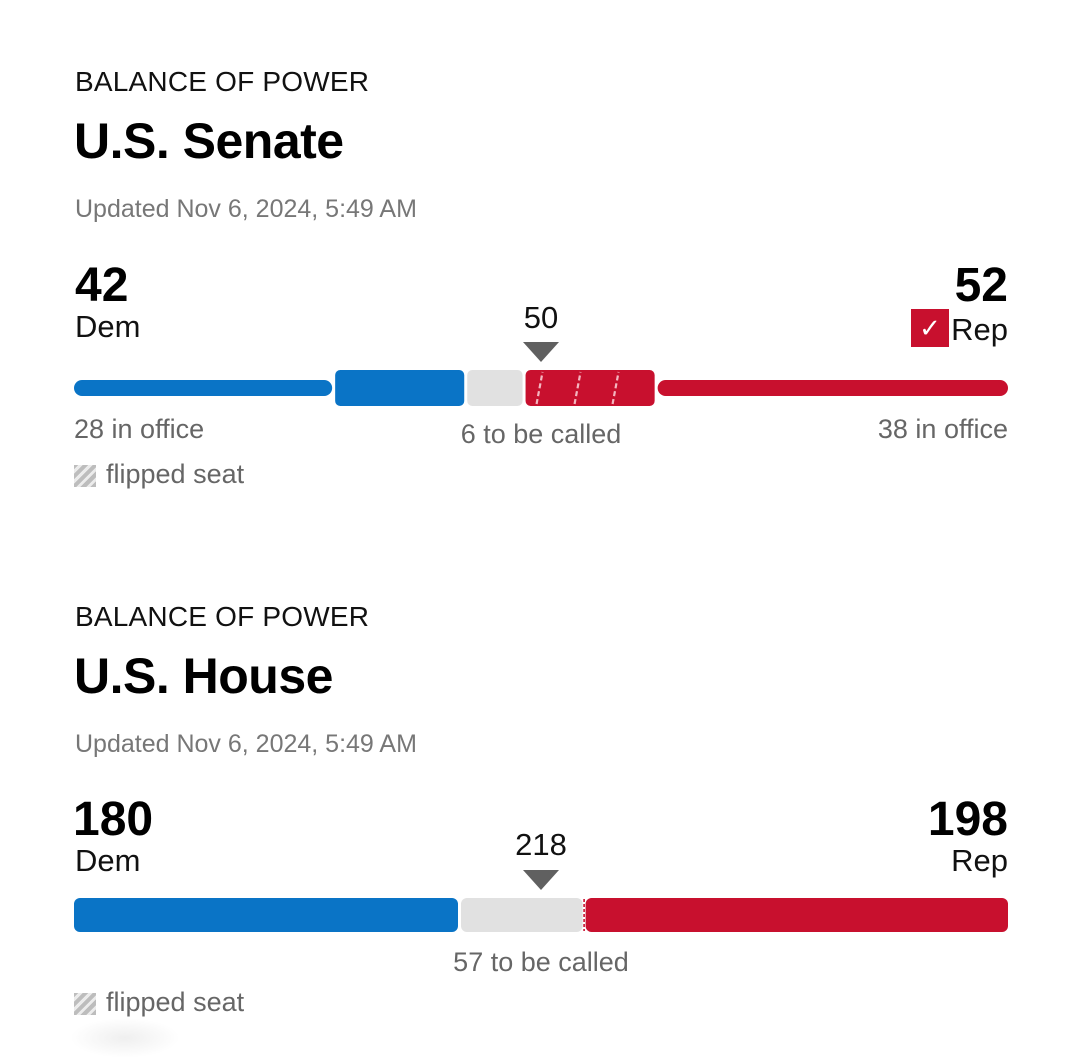 This screenshot has height=1058, width=1080. What do you see at coordinates (246, 744) in the screenshot?
I see `house-updated: Updated Nov 6, 2024, 5:49 AM` at bounding box center [246, 744].